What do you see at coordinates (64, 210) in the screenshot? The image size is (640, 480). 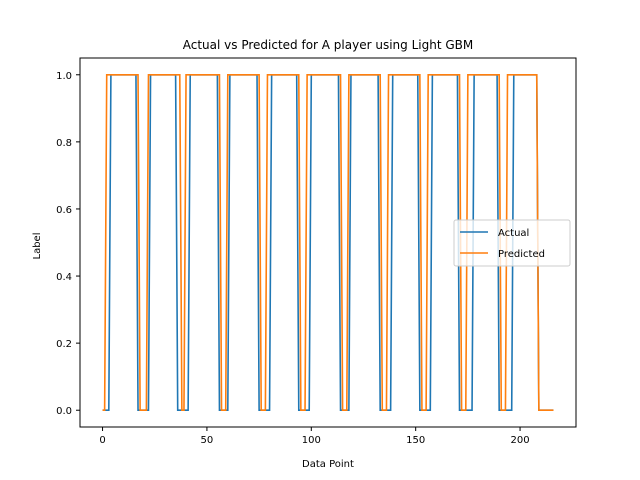 I see `y-tick-label: 0.6` at bounding box center [64, 210].